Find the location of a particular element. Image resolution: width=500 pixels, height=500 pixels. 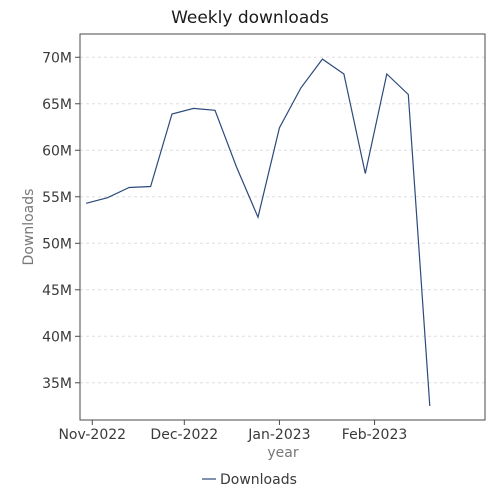

y-tick-label-3: 50M is located at coordinates (57, 244).